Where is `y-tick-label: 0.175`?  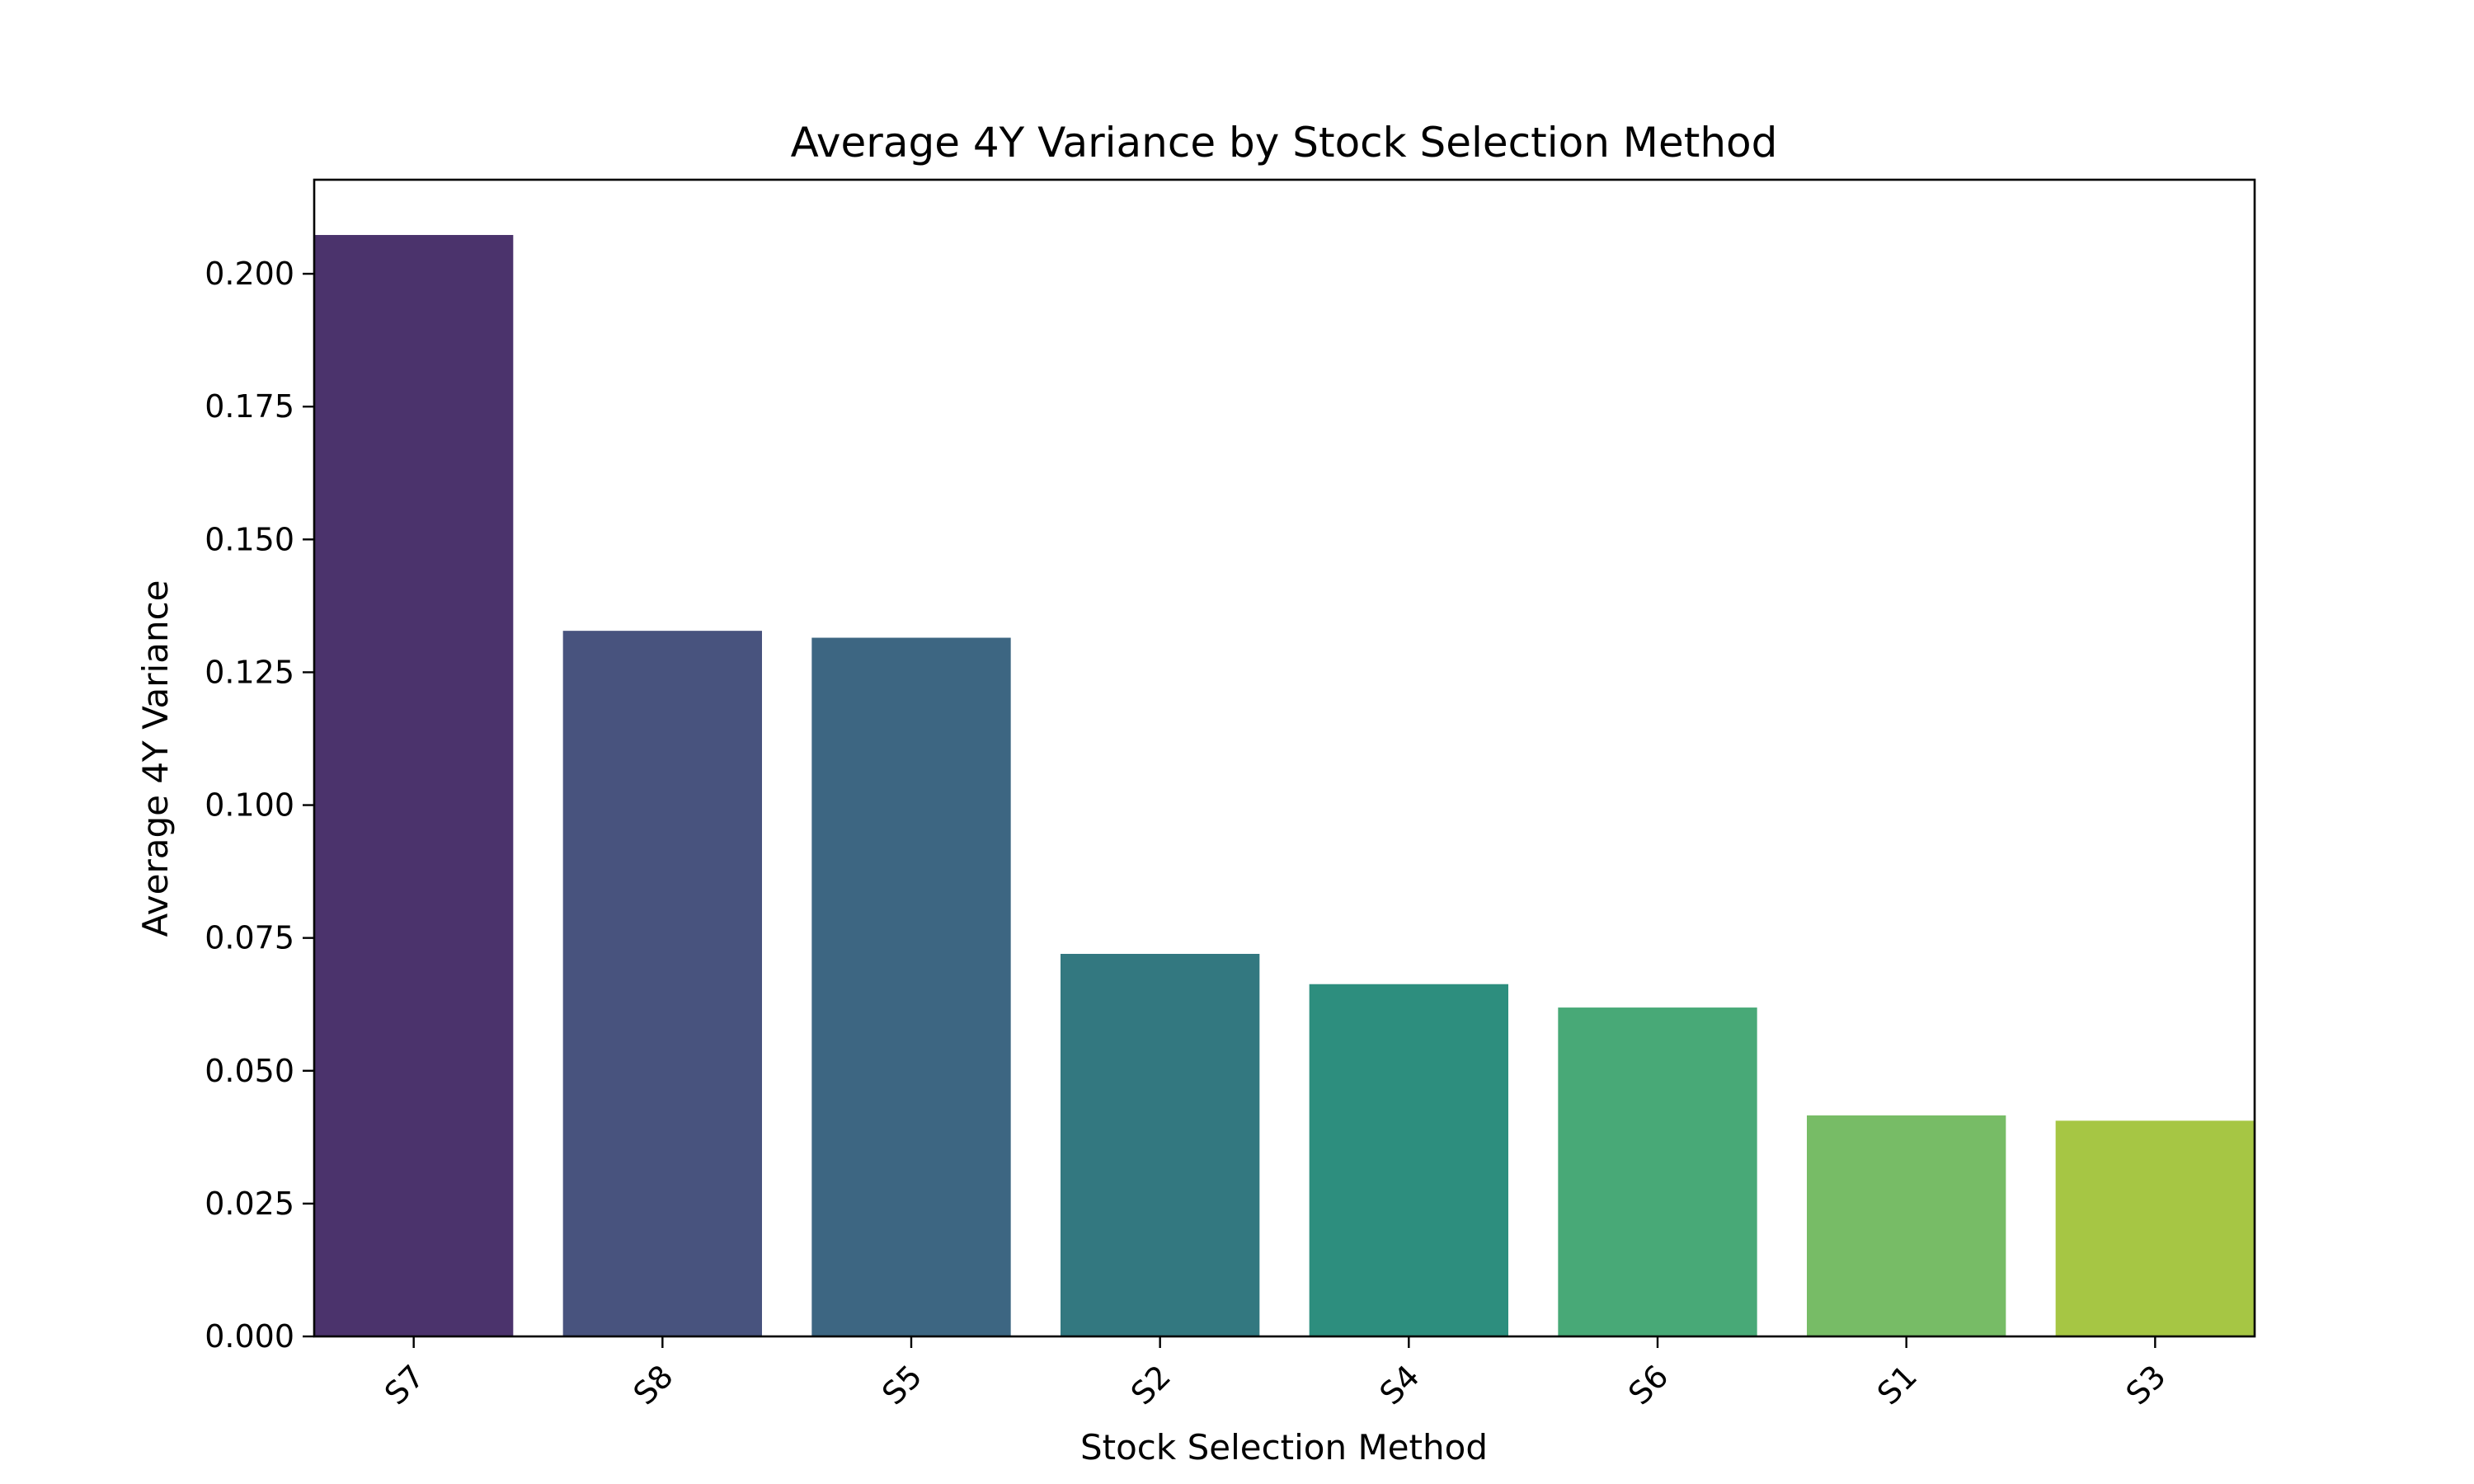
y-tick-label: 0.175 is located at coordinates (249, 406).